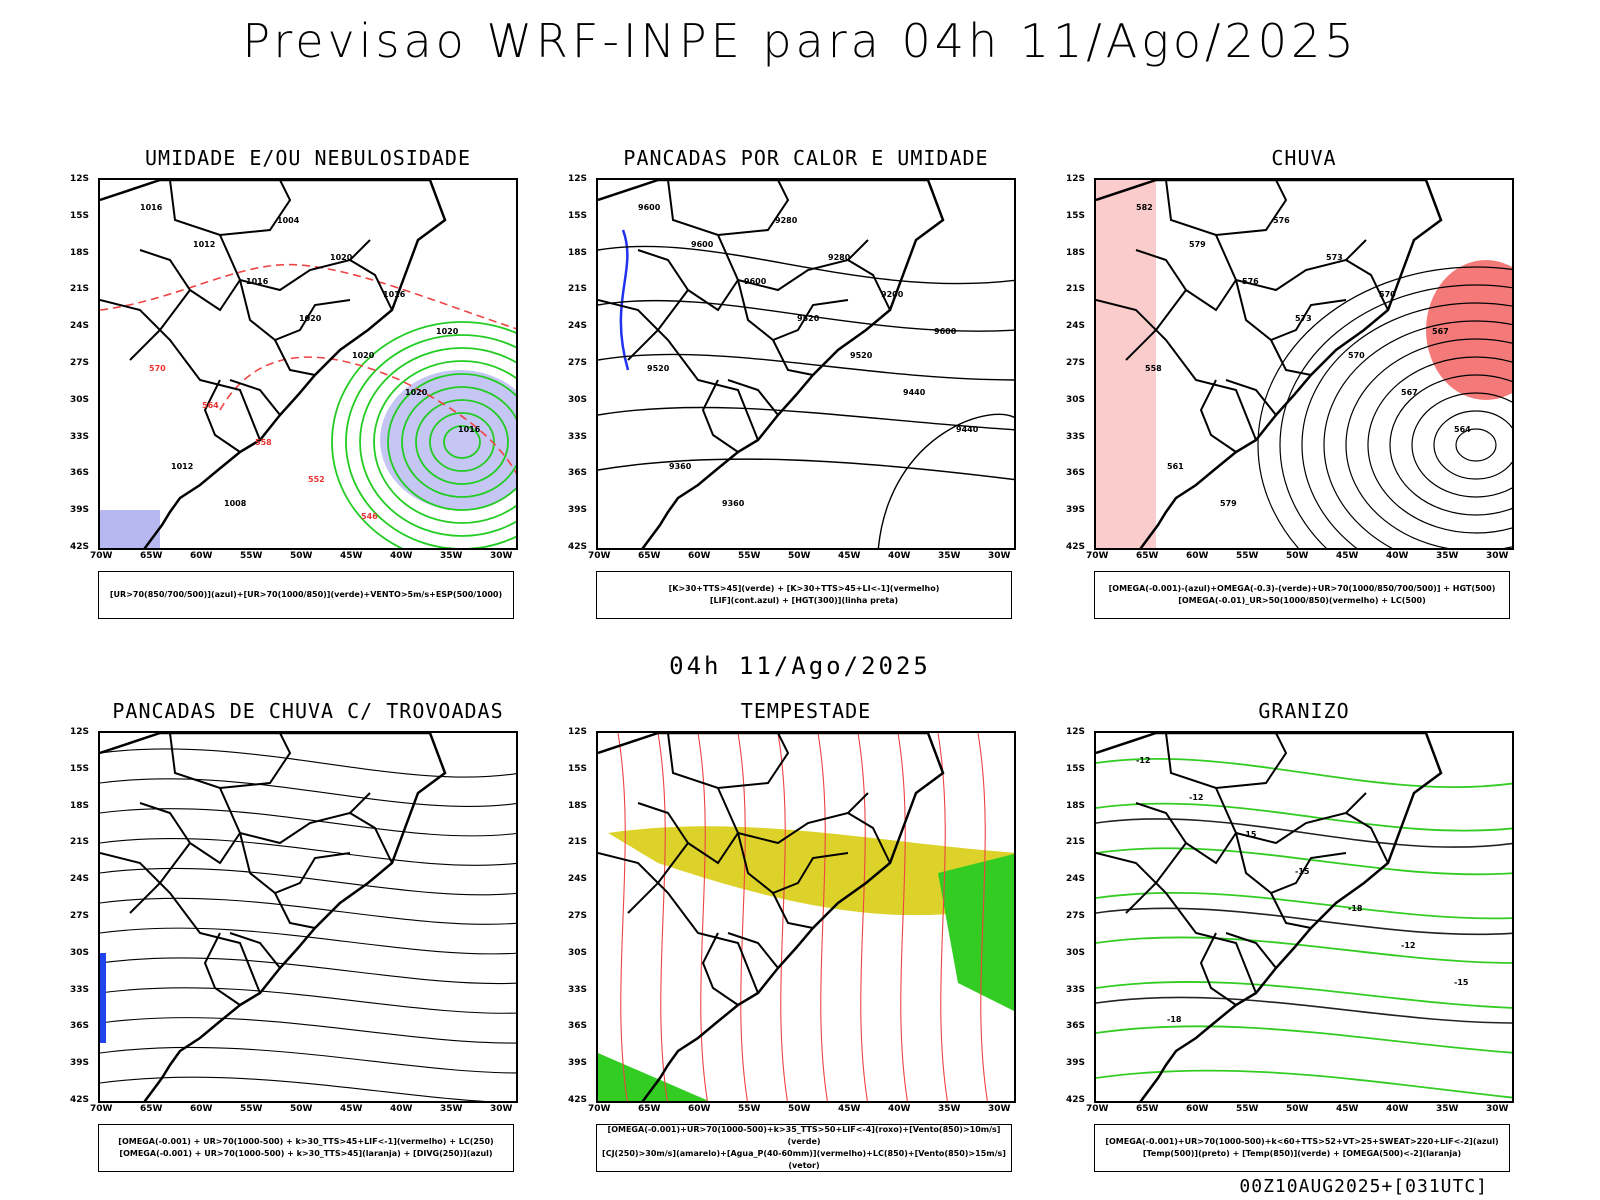  Describe the element at coordinates (999, 556) in the screenshot. I see `lon-tick-label: 30W` at that location.